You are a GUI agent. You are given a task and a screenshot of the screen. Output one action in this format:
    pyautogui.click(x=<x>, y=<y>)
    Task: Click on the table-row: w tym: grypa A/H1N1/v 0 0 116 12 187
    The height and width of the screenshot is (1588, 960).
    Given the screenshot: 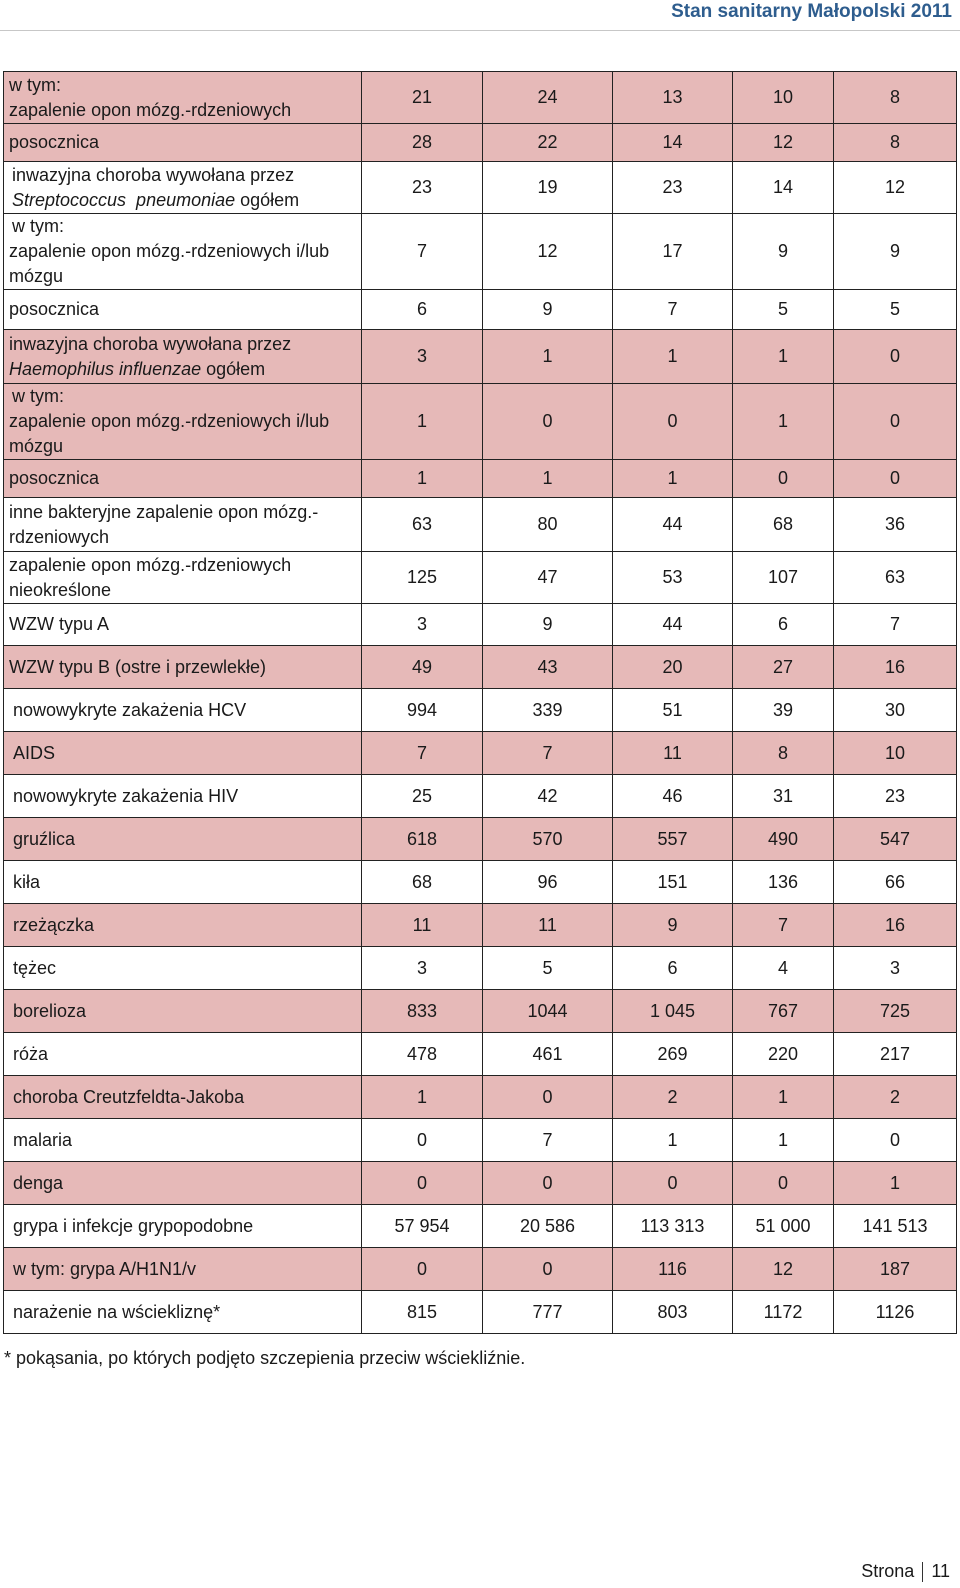 What is the action you would take?
    pyautogui.click(x=480, y=1269)
    